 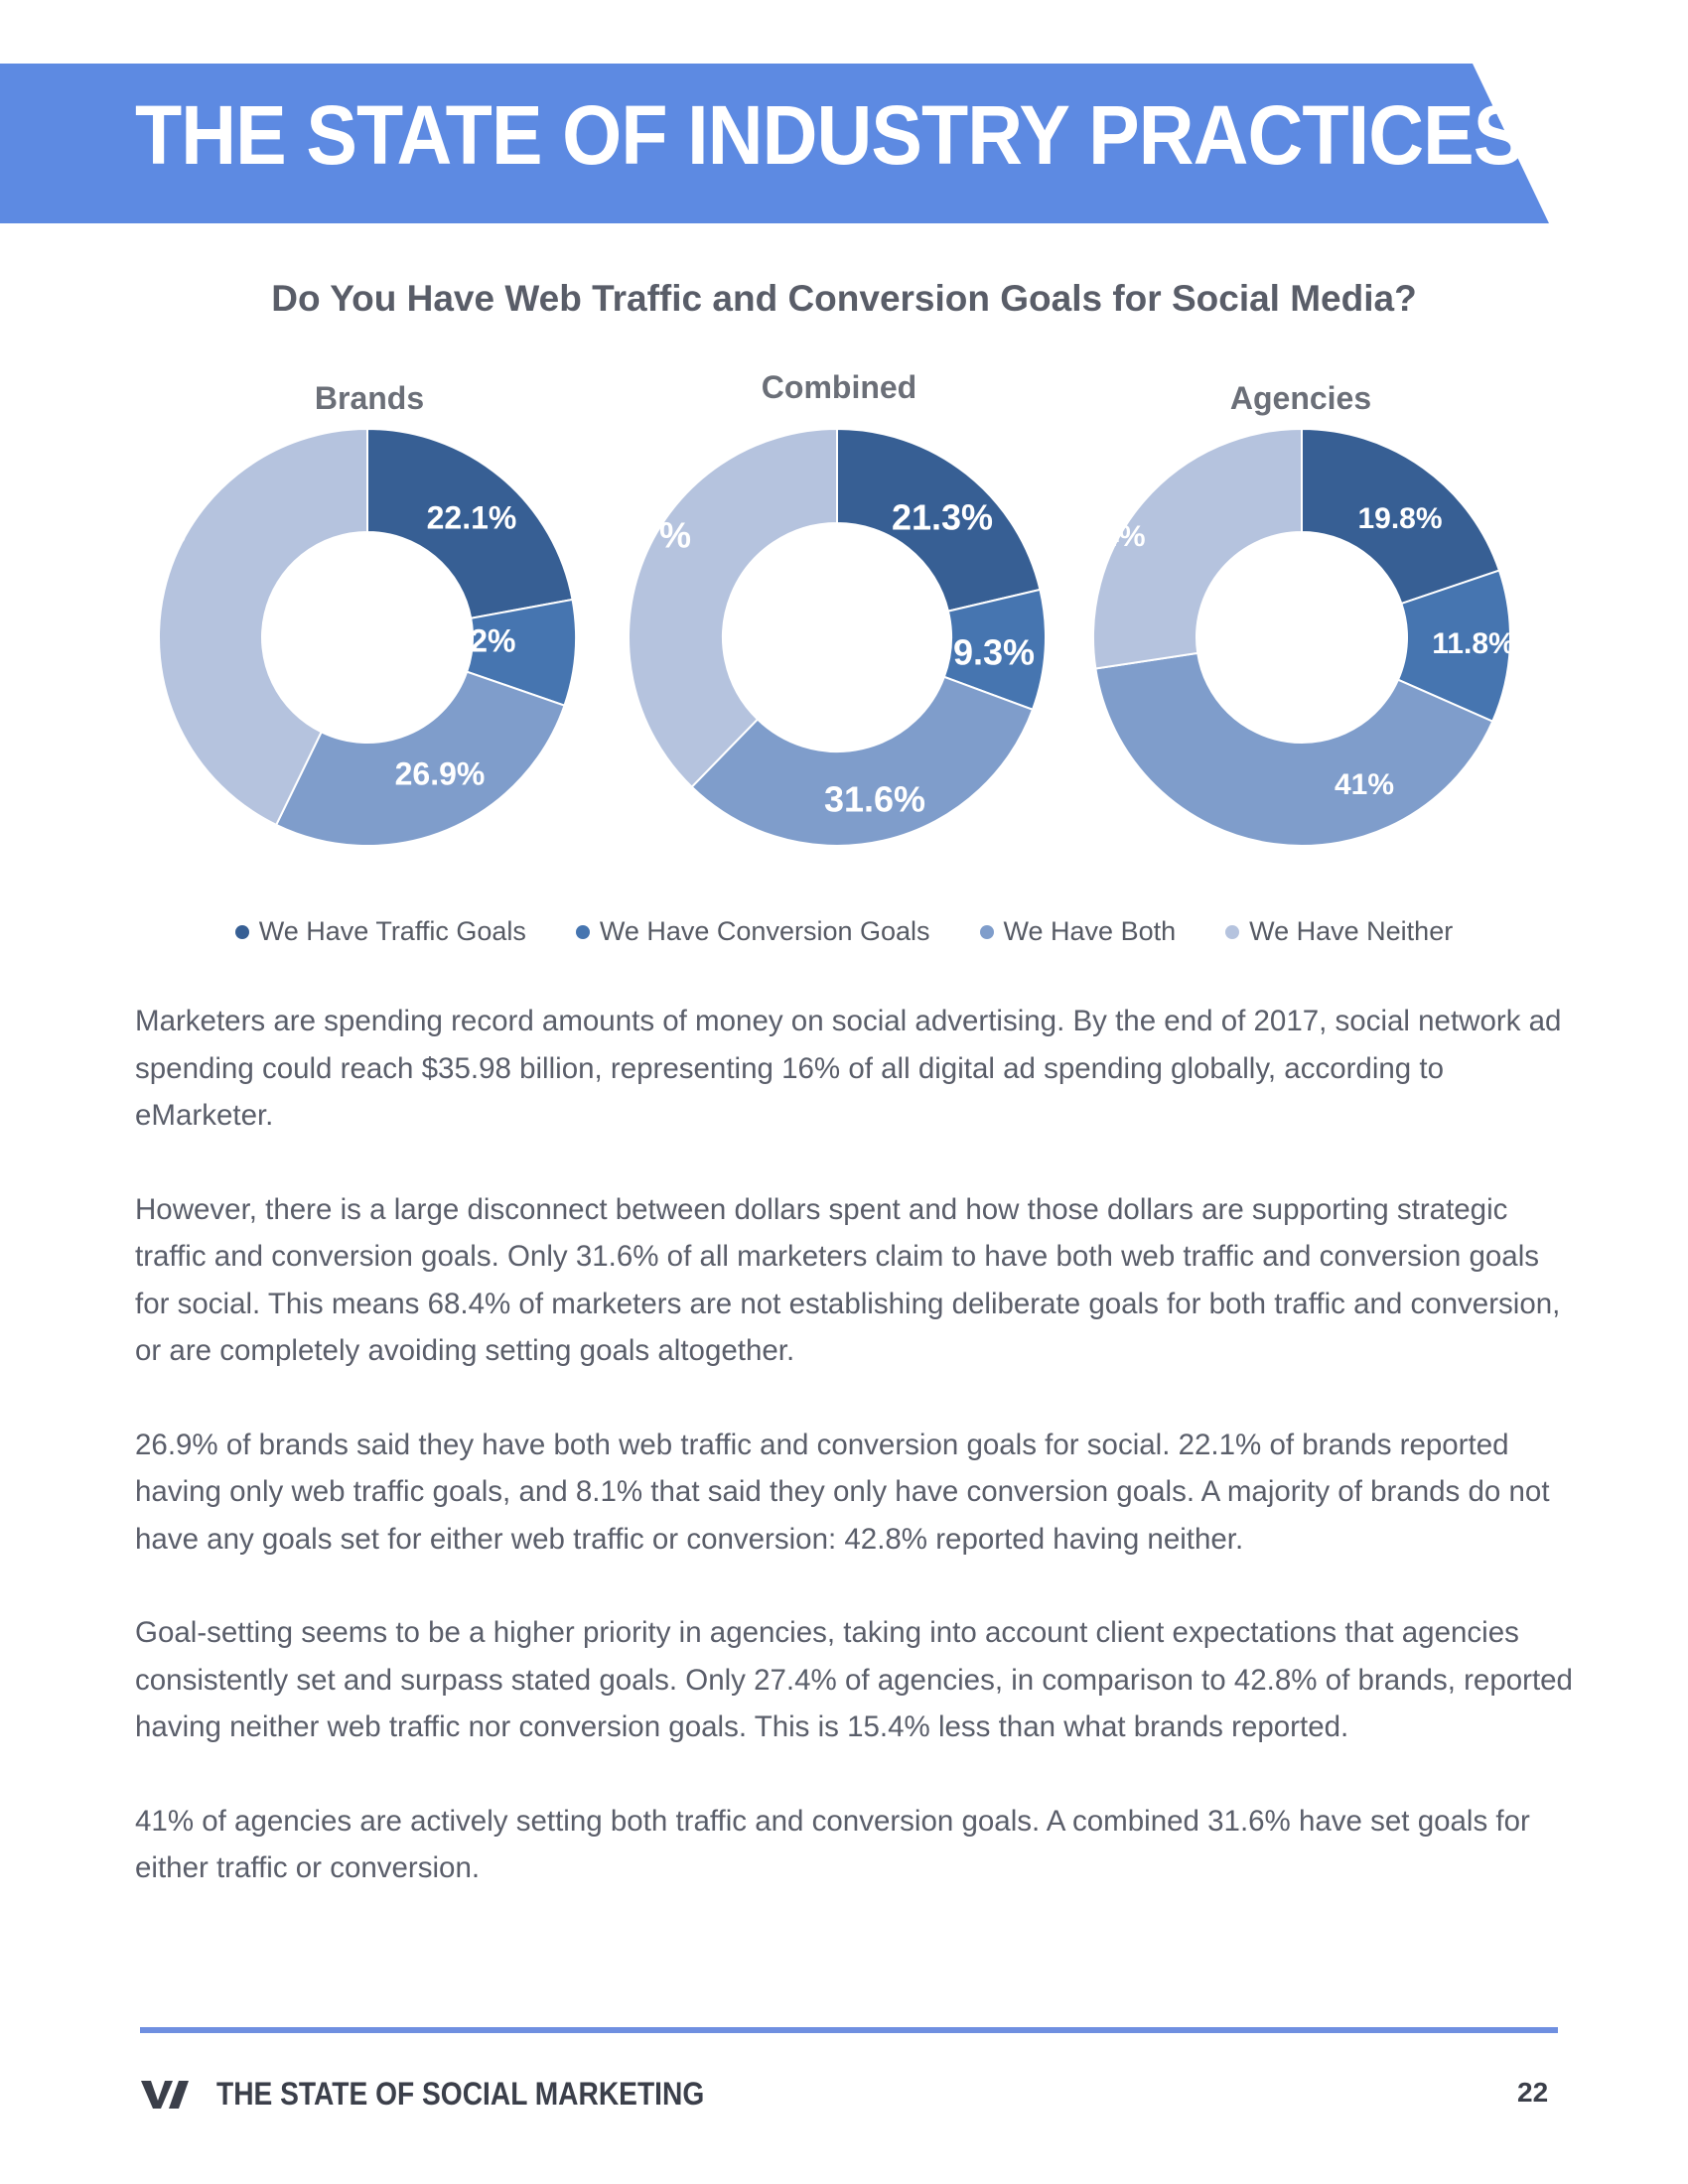 I want to click on slice-label-agencies-3: 27.4%, so click(x=1102, y=536).